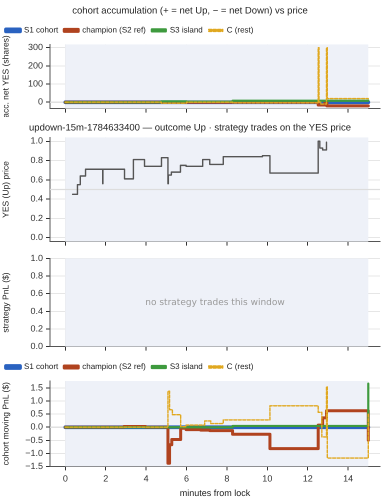 Image resolution: width=388 pixels, height=500 pixels. I want to click on annotation: no strategy trades this window, so click(215, 303).